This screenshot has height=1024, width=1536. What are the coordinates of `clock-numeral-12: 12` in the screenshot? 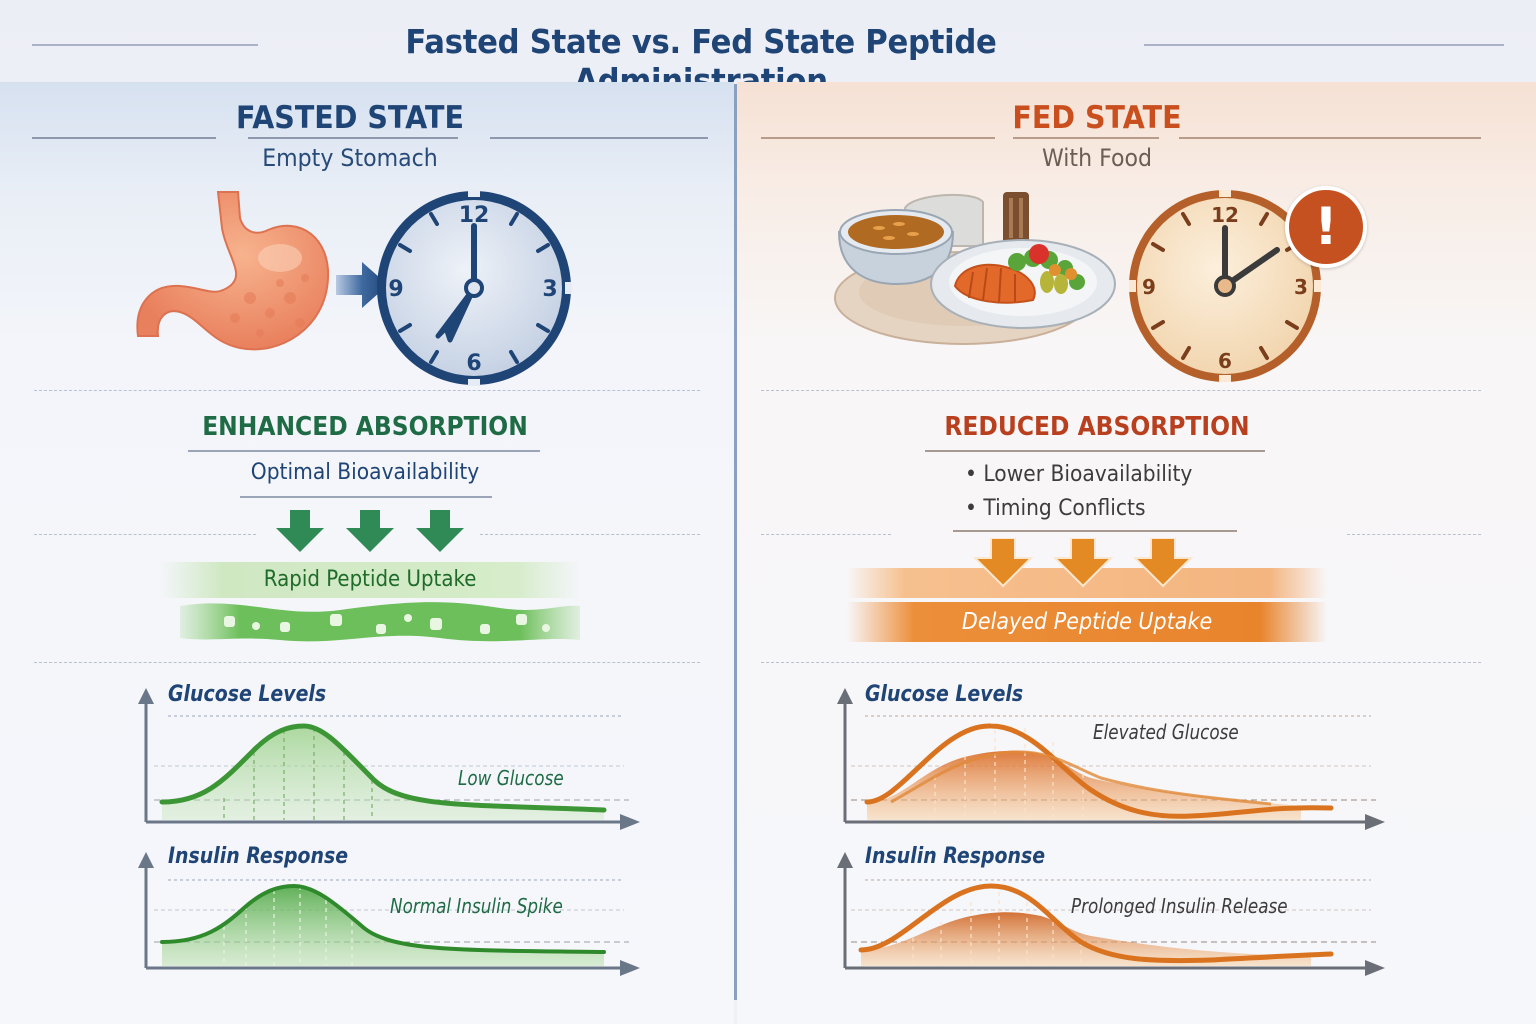 It's located at (1225, 215).